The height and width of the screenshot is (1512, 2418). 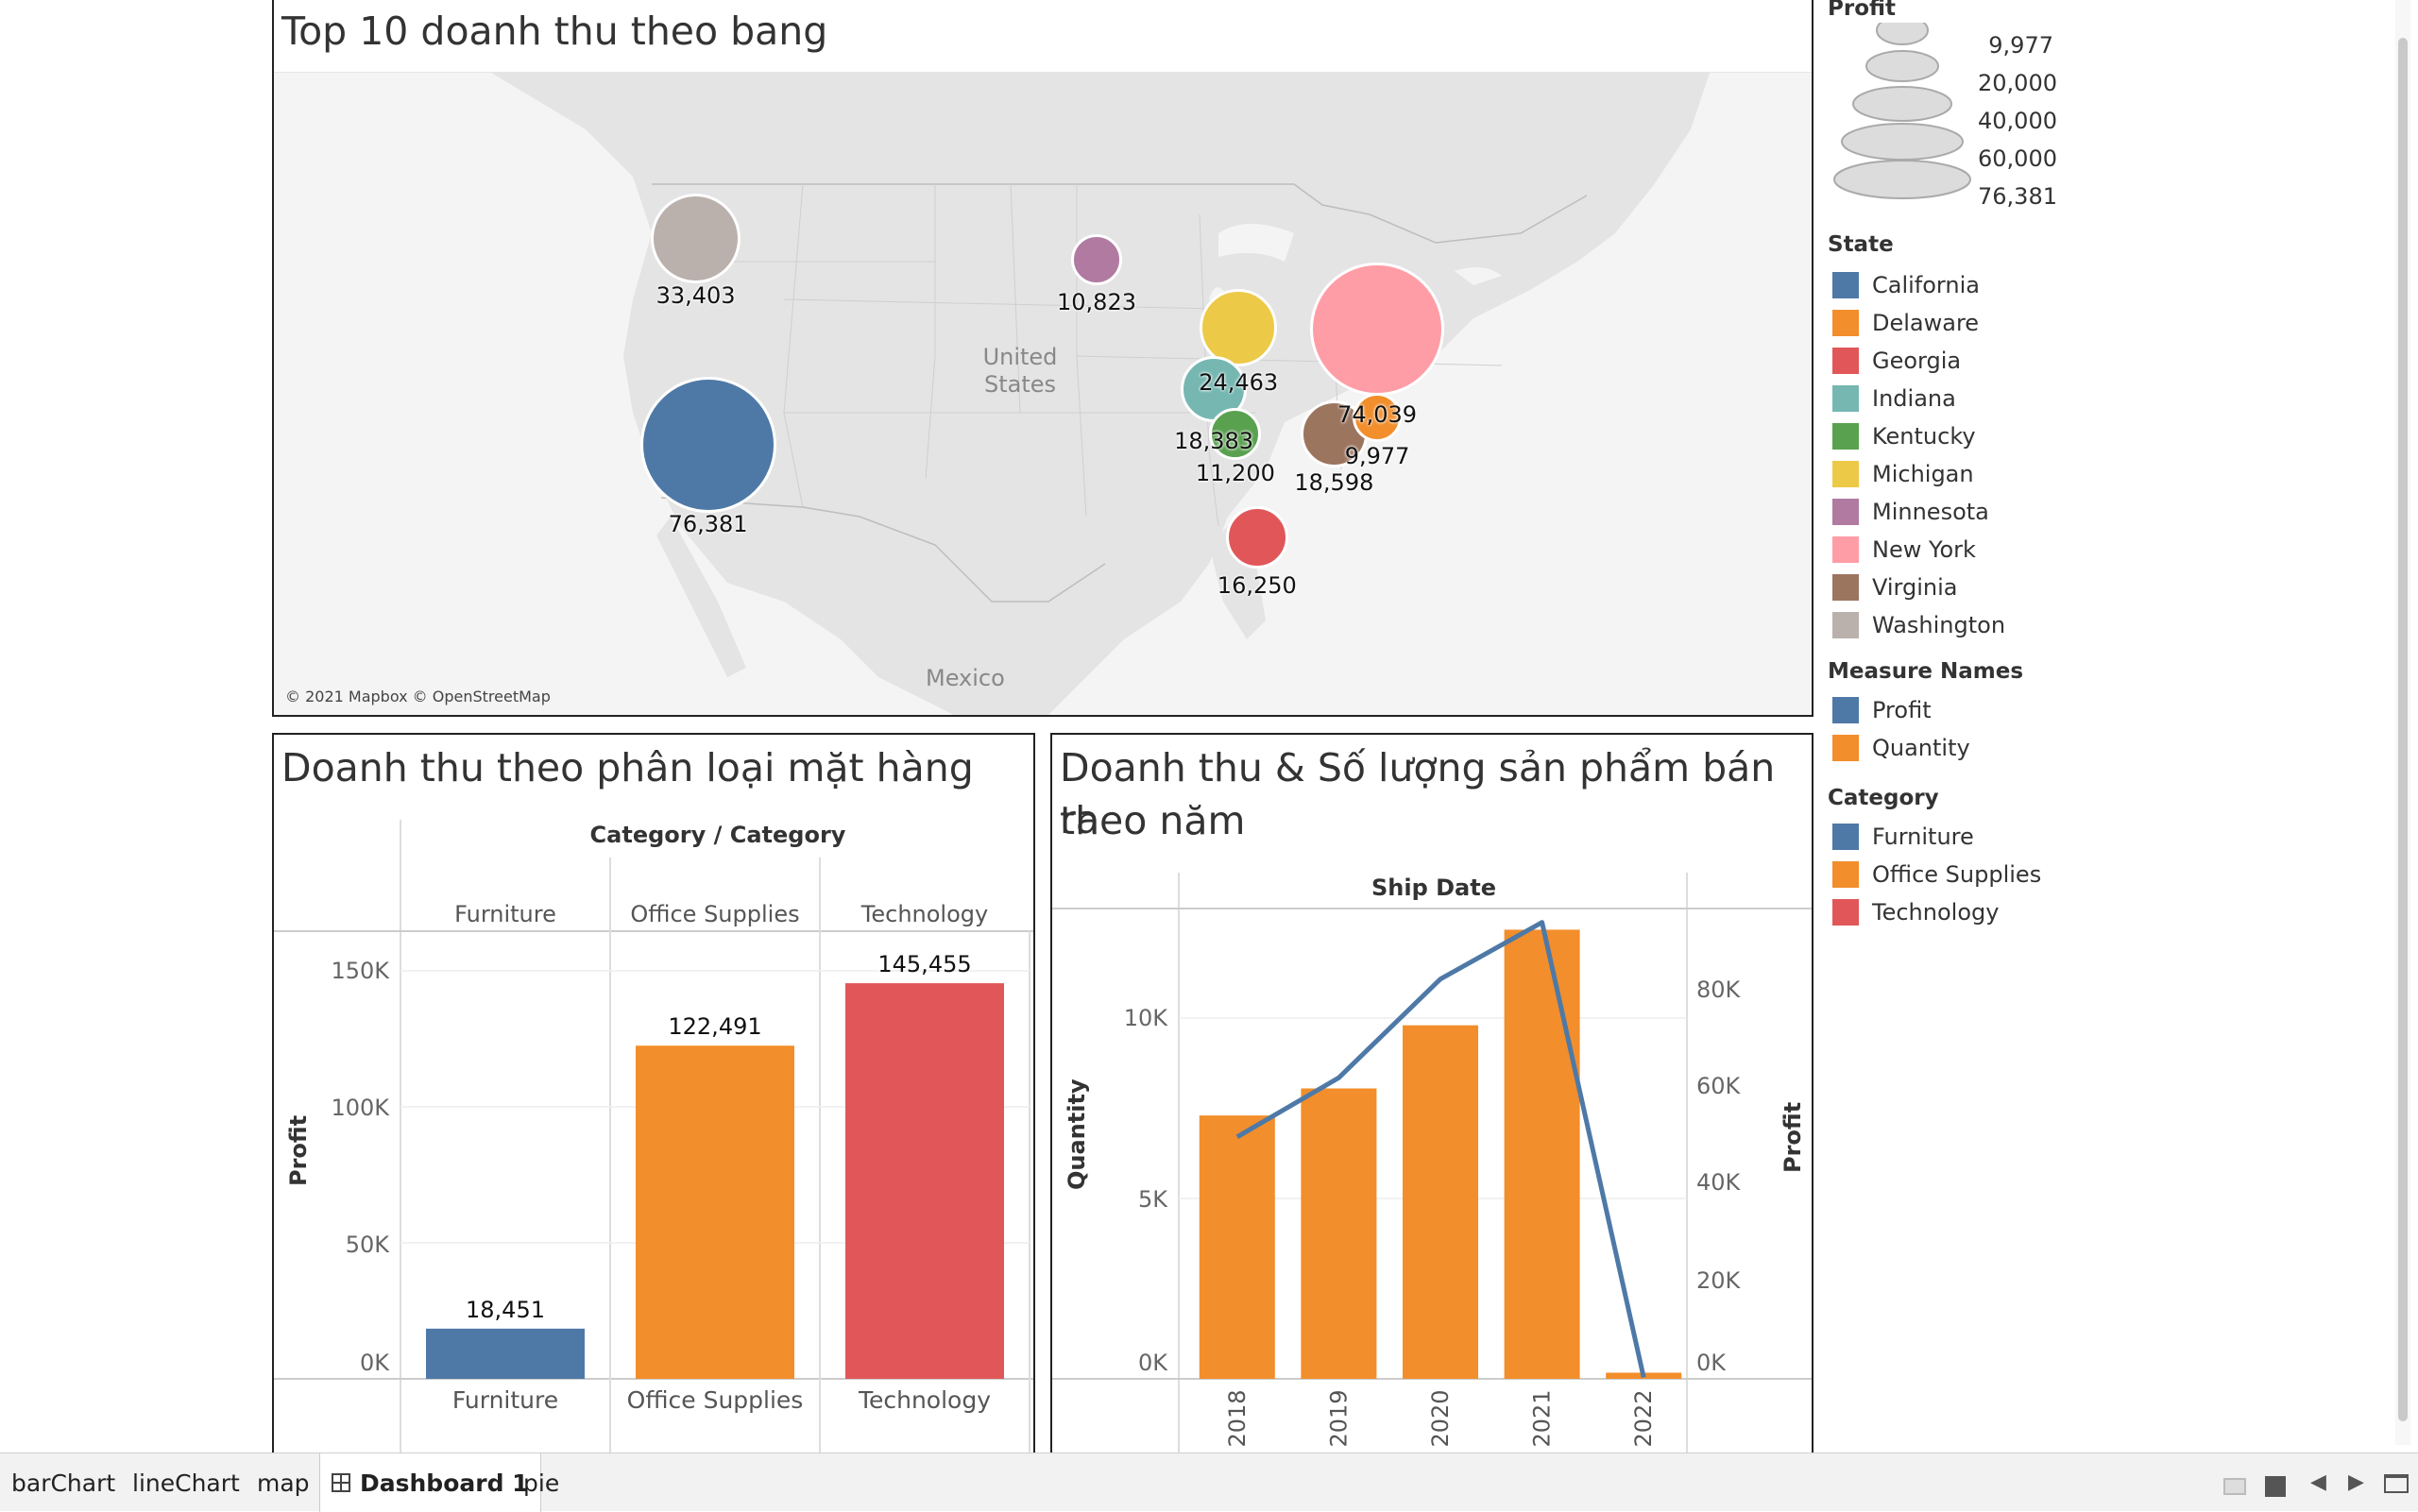 What do you see at coordinates (1145, 1018) in the screenshot?
I see `combo-ytick-left-10k: 10K` at bounding box center [1145, 1018].